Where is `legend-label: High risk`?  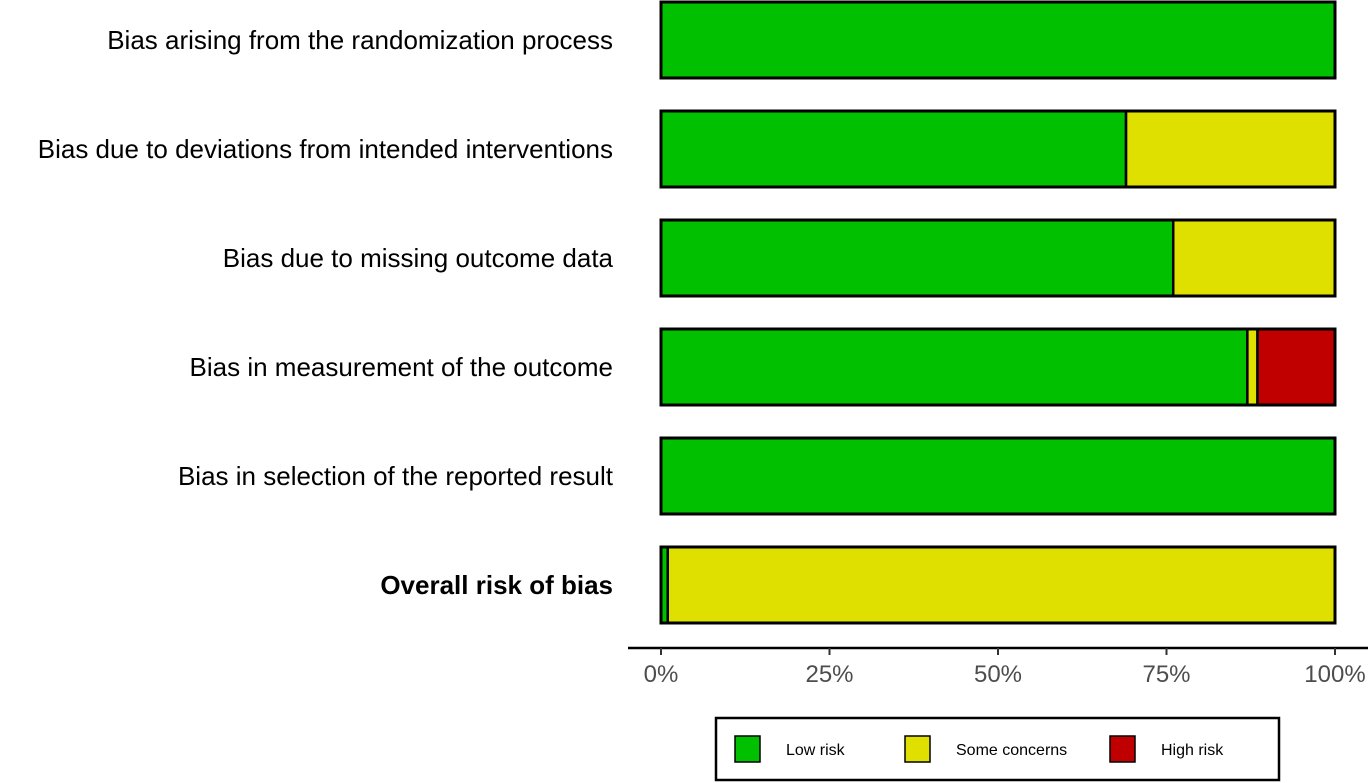
legend-label: High risk is located at coordinates (1192, 750).